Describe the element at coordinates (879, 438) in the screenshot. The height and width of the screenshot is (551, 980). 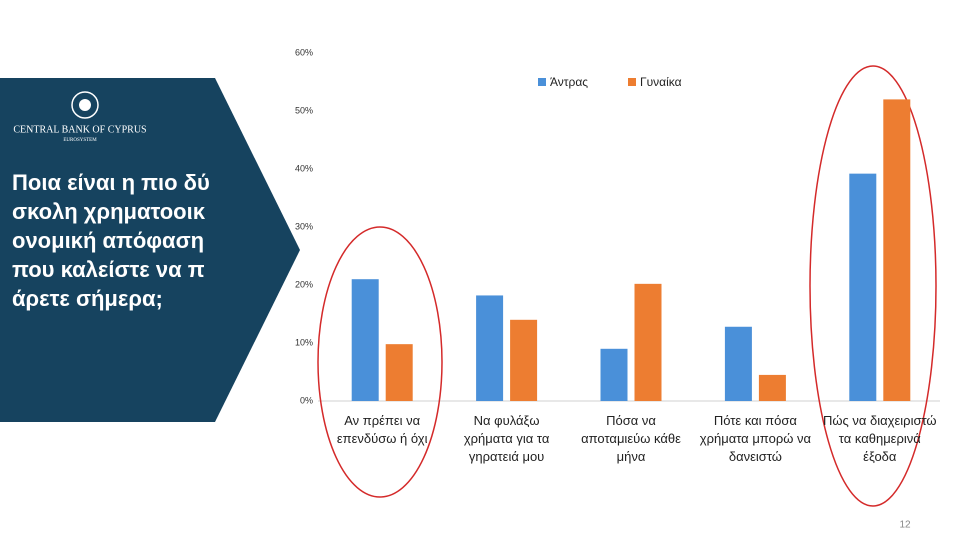
I see `x-tick-label: Πώς να διαχειριστώ τα καθημερινά έξοδα` at that location.